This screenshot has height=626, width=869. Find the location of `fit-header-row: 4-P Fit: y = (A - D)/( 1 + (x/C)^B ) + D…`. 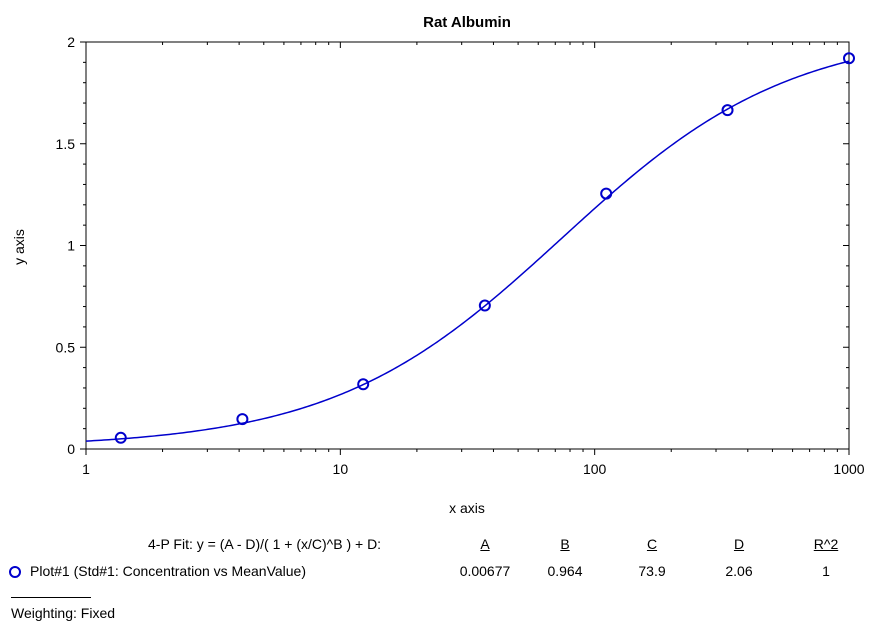

fit-header-row: 4-P Fit: y = (A - D)/( 1 + (x/C)^B ) + D… is located at coordinates (434, 546).